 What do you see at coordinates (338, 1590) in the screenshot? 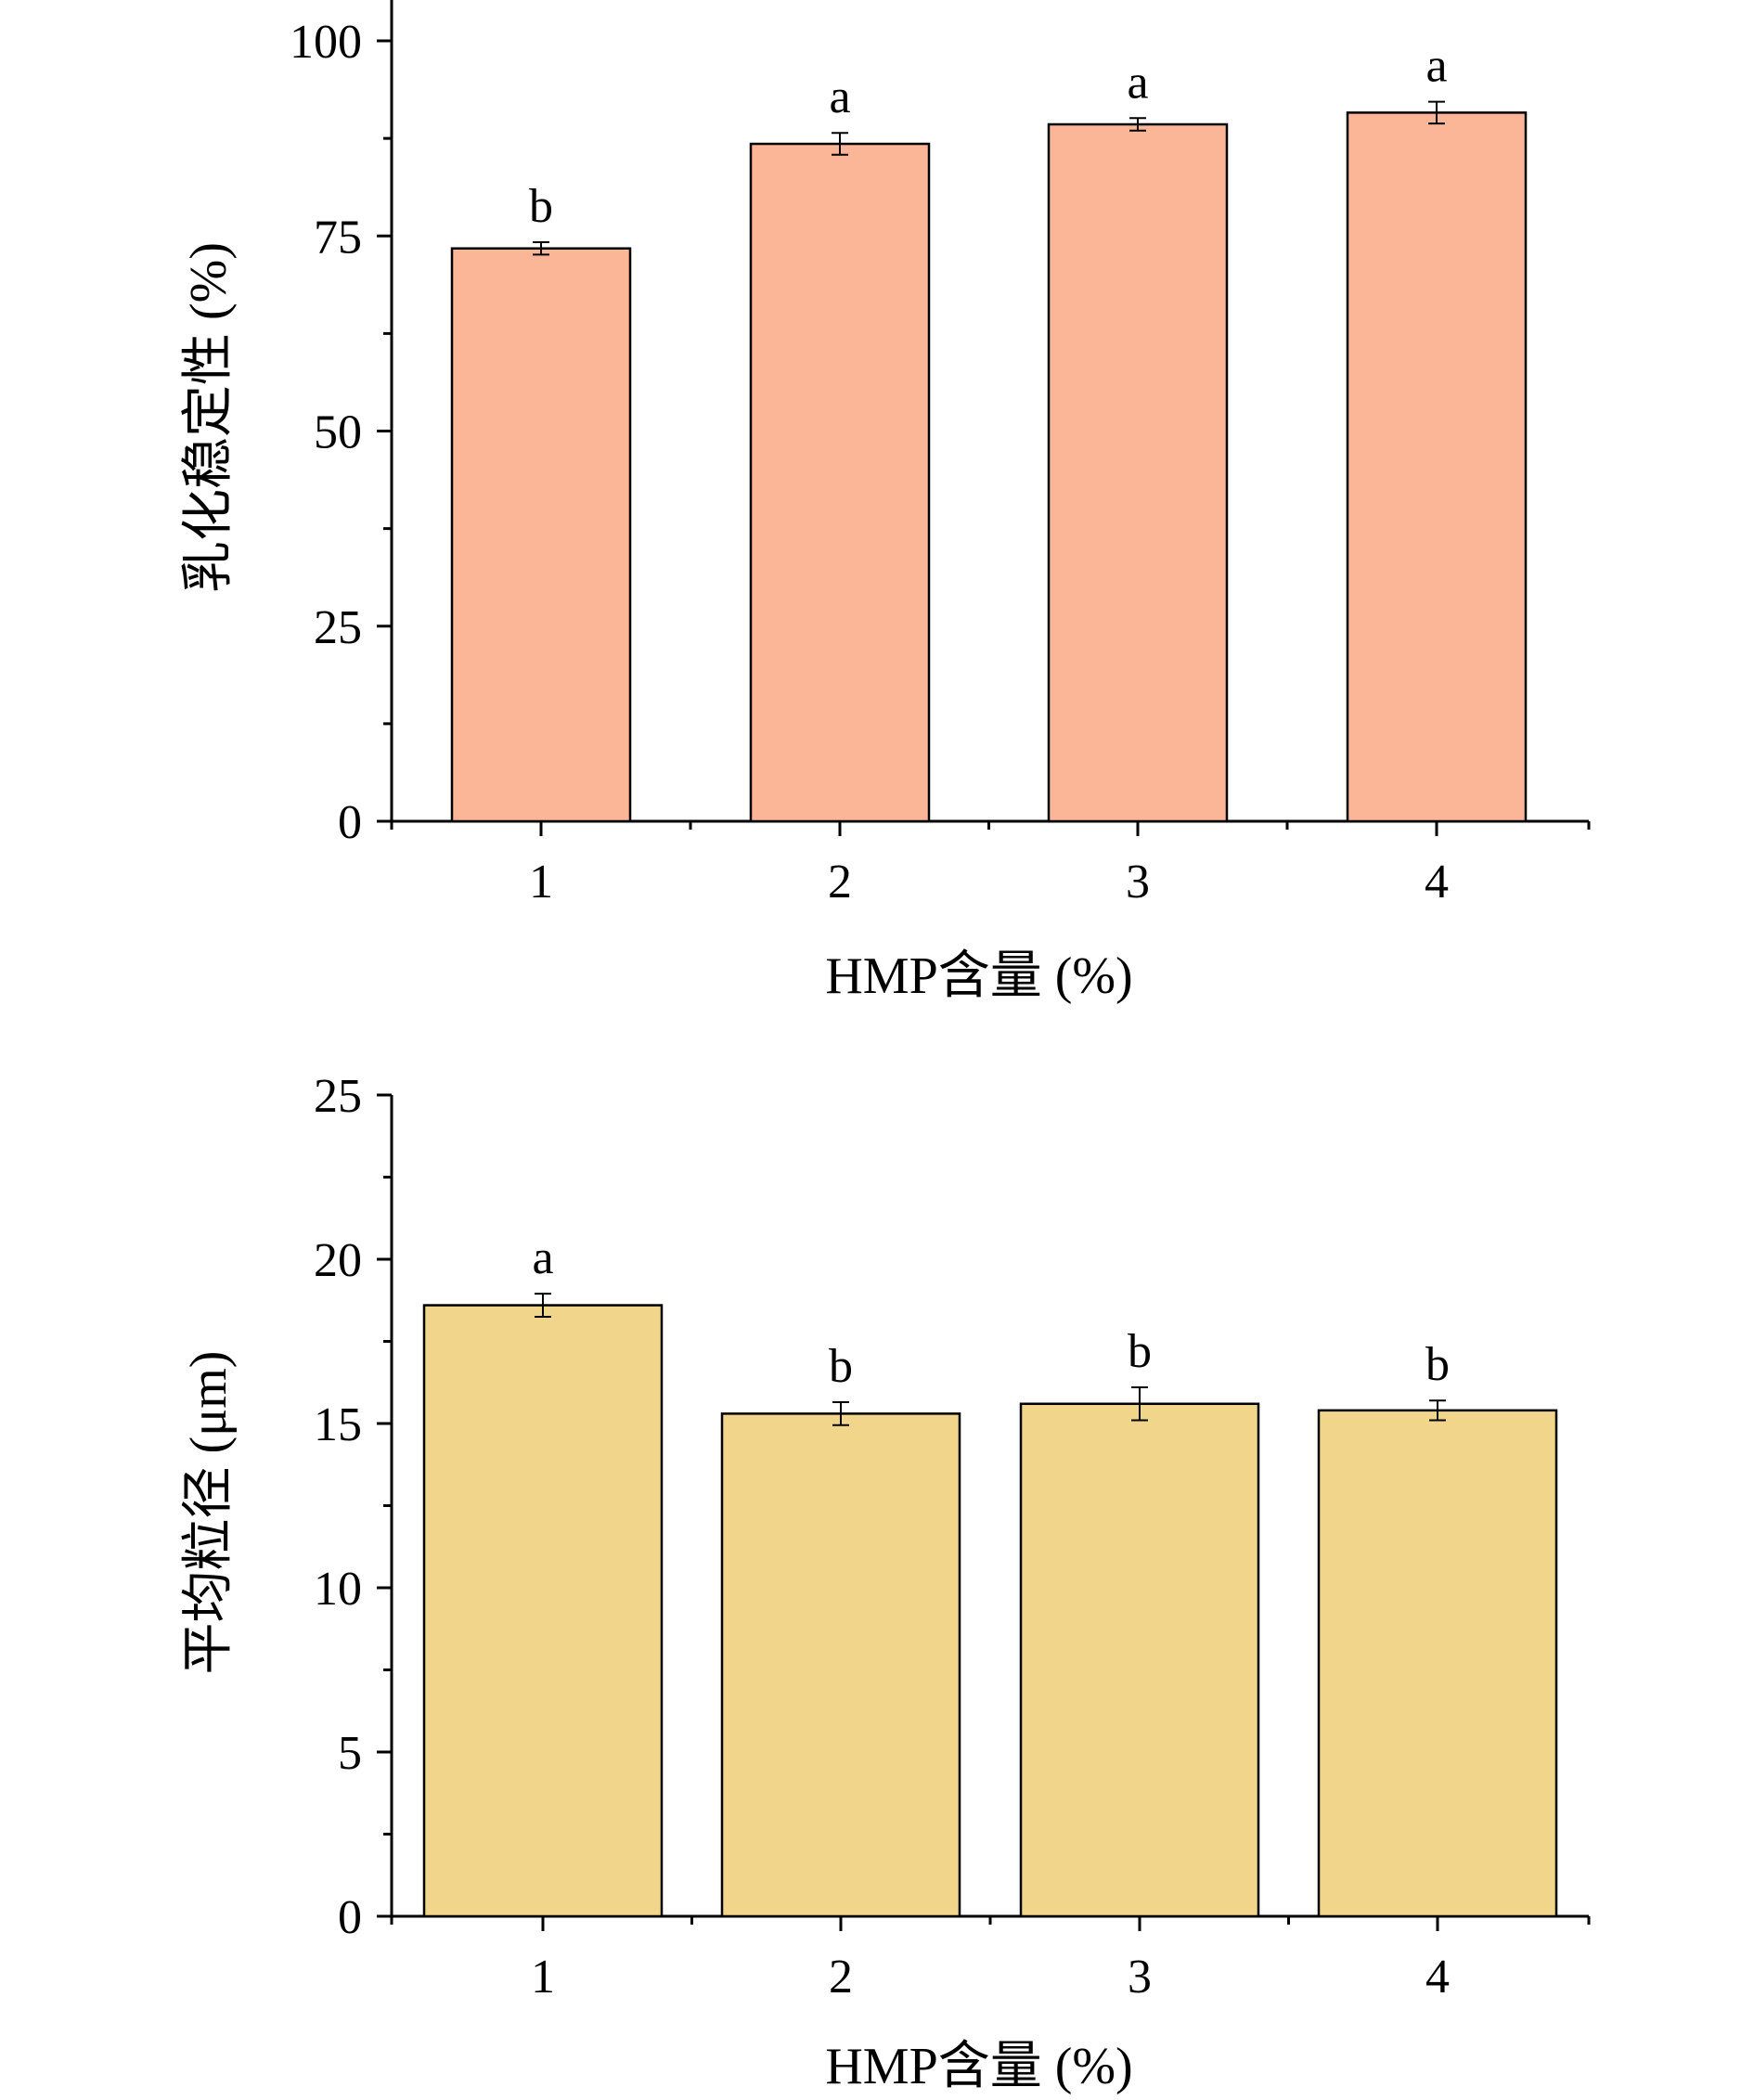
I see `y-tick-label: 10` at bounding box center [338, 1590].